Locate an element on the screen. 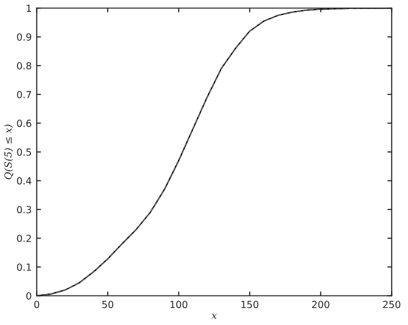  x-tick-label: 100 is located at coordinates (179, 304).